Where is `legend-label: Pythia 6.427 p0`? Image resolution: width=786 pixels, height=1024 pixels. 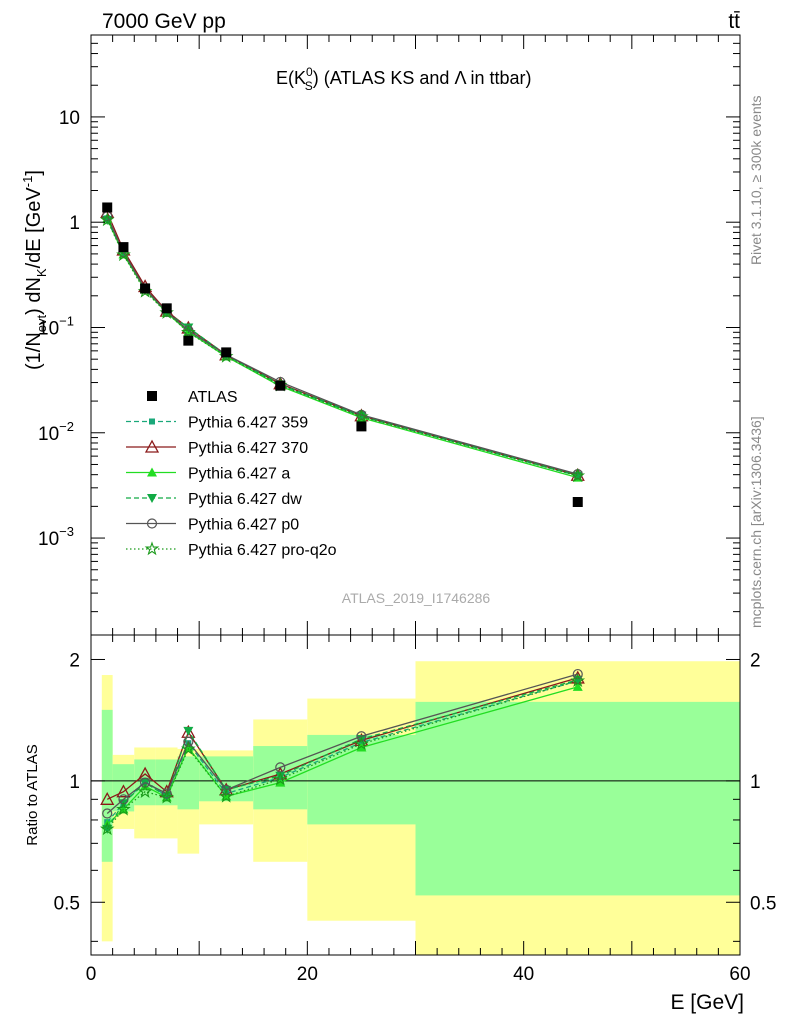 legend-label: Pythia 6.427 p0 is located at coordinates (243, 525).